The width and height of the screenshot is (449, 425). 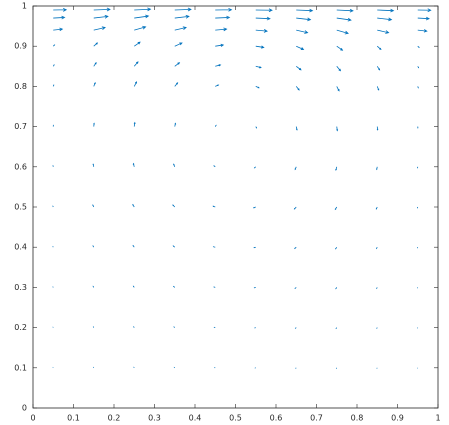 What do you see at coordinates (357, 418) in the screenshot?
I see `x-tick-label: 0.8` at bounding box center [357, 418].